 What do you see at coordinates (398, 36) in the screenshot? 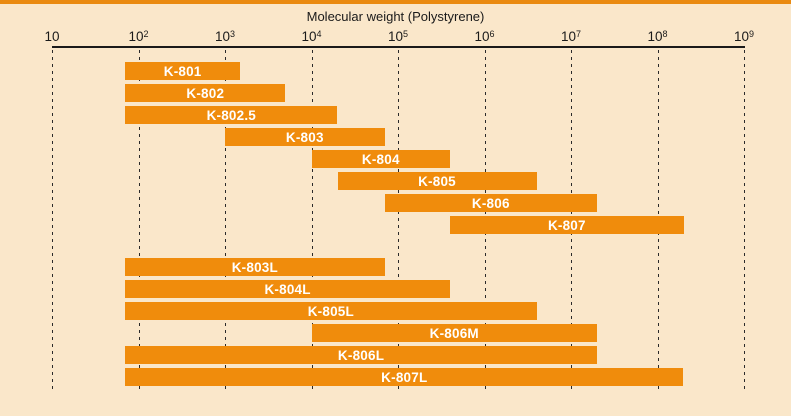
I see `axis-tick-label: 105` at bounding box center [398, 36].